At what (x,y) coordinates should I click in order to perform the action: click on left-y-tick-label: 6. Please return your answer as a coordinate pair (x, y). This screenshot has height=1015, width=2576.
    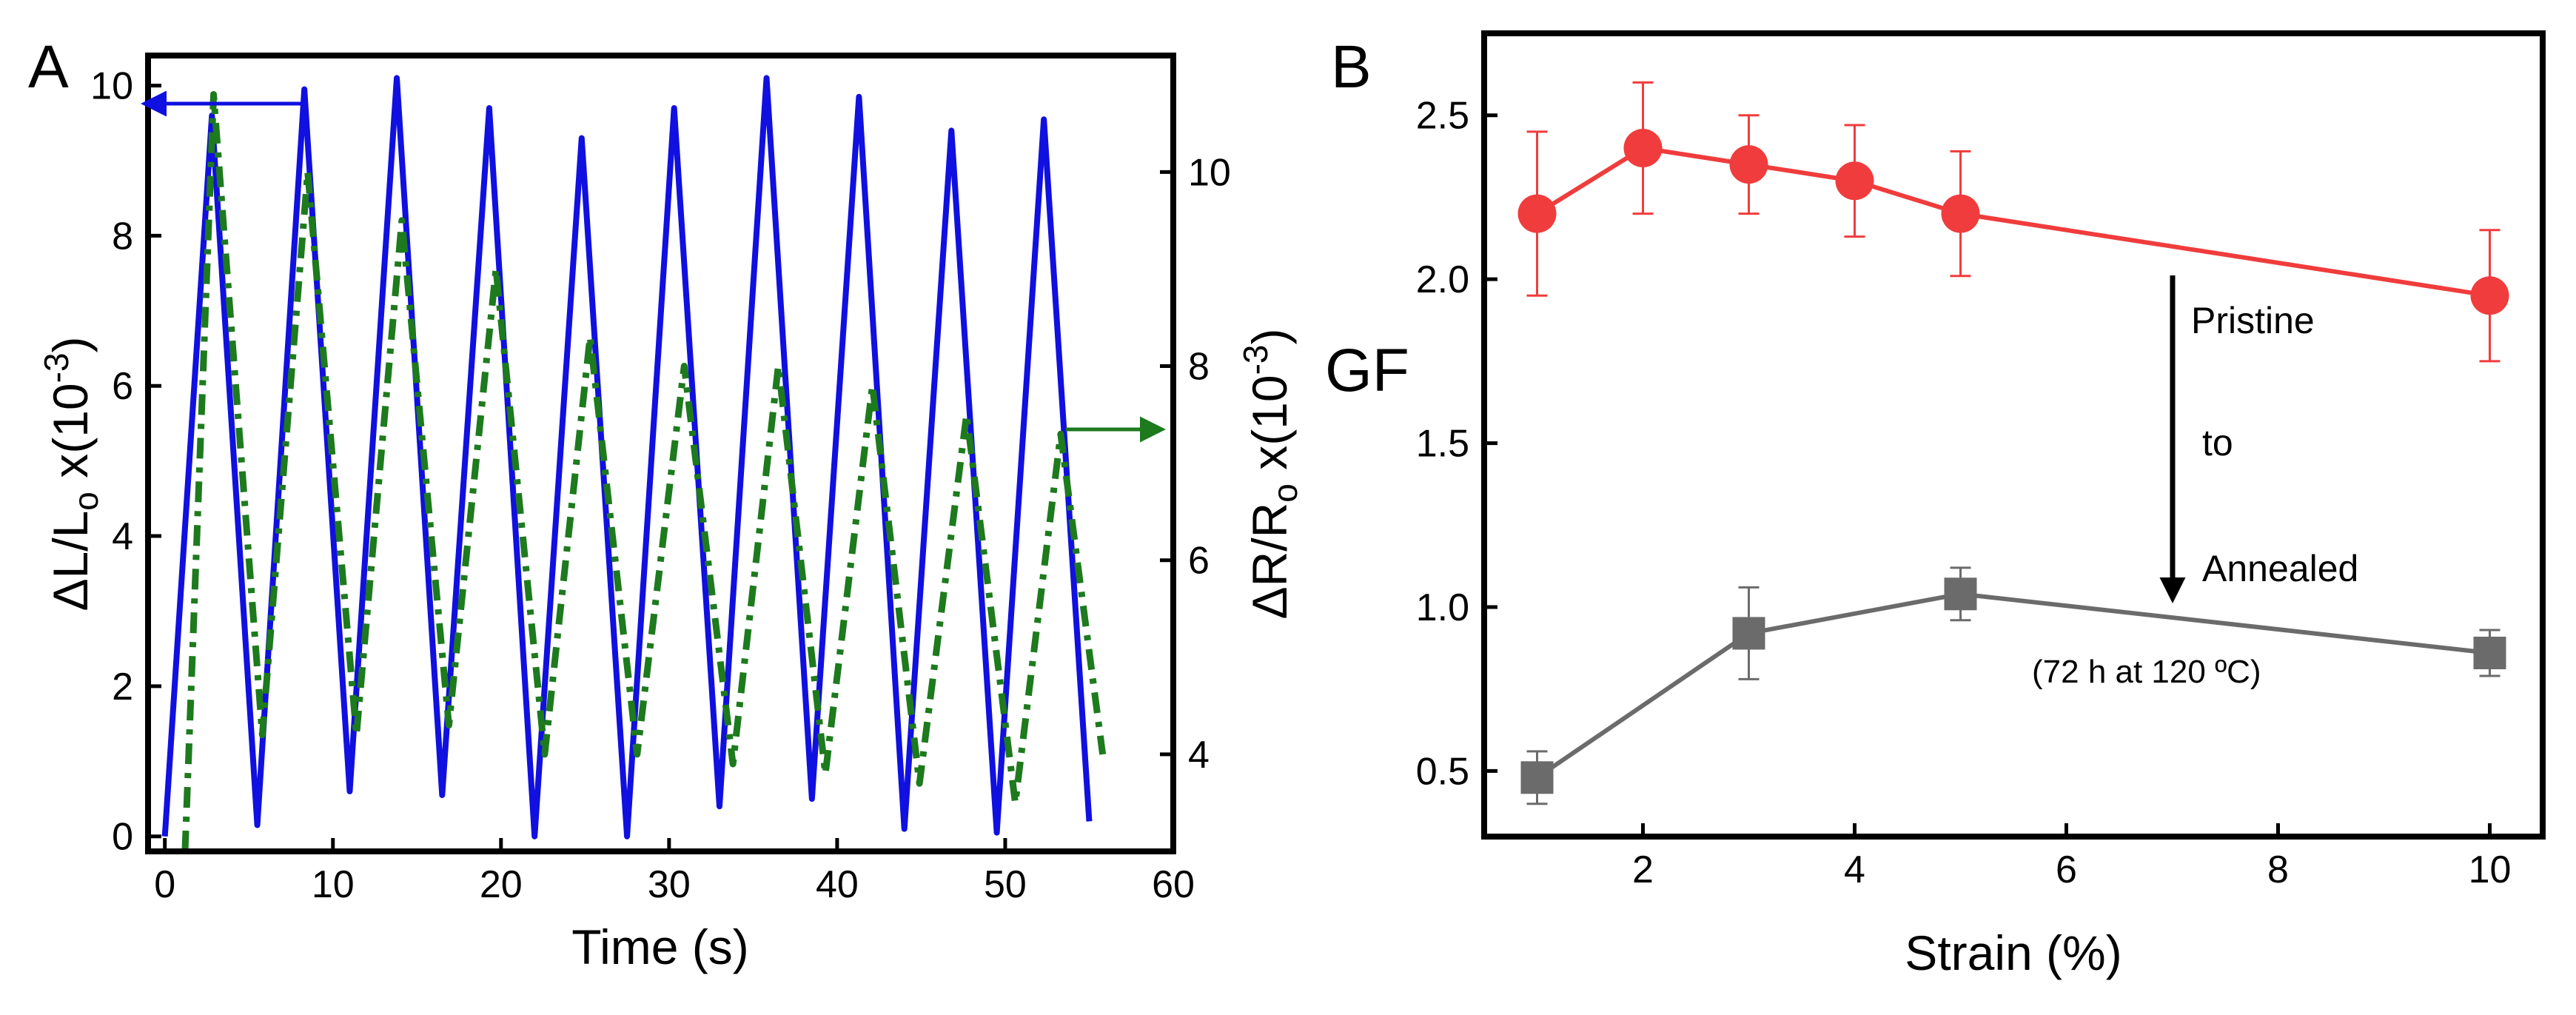
    Looking at the image, I should click on (122, 386).